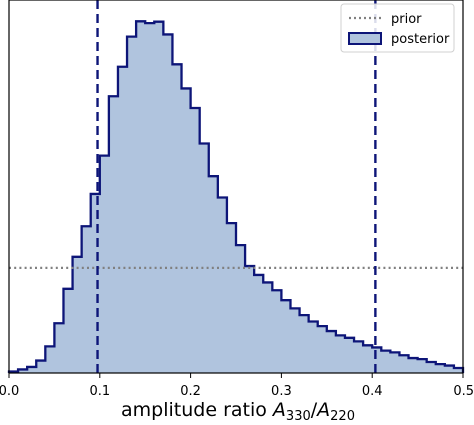  What do you see at coordinates (342, 416) in the screenshot?
I see `x-axis-label-sub2: 220` at bounding box center [342, 416].